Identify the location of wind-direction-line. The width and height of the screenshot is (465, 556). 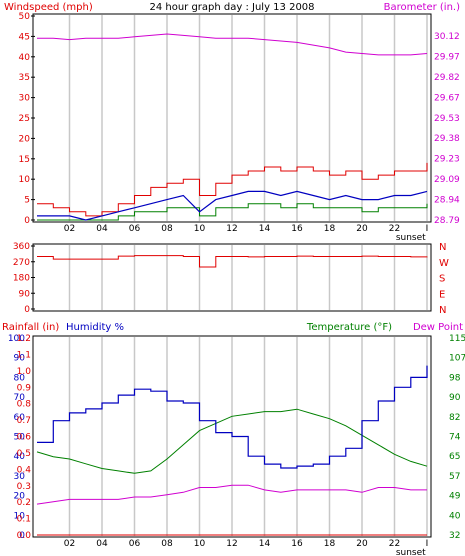
(232, 261).